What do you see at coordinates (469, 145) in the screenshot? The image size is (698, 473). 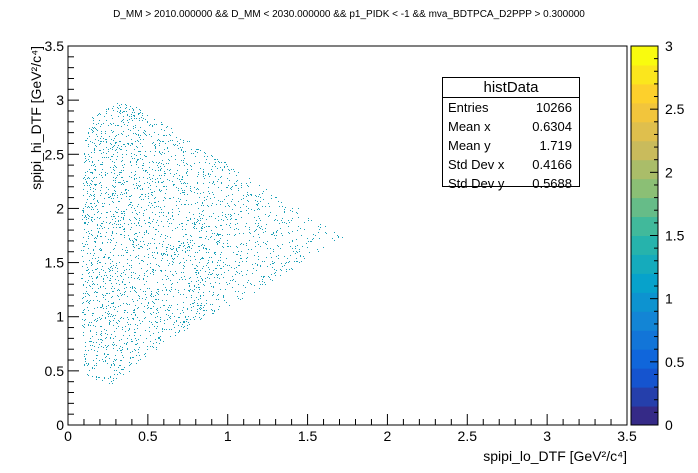 I see `stats-label: Mean y` at bounding box center [469, 145].